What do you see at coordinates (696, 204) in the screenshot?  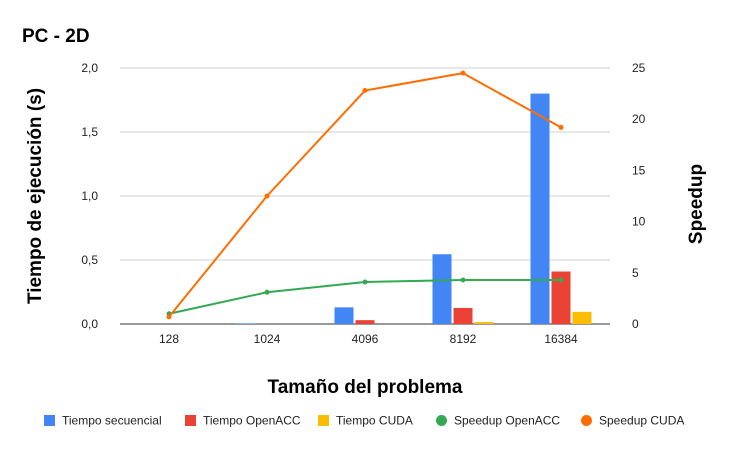 I see `y2-axis-title: Speedup` at bounding box center [696, 204].